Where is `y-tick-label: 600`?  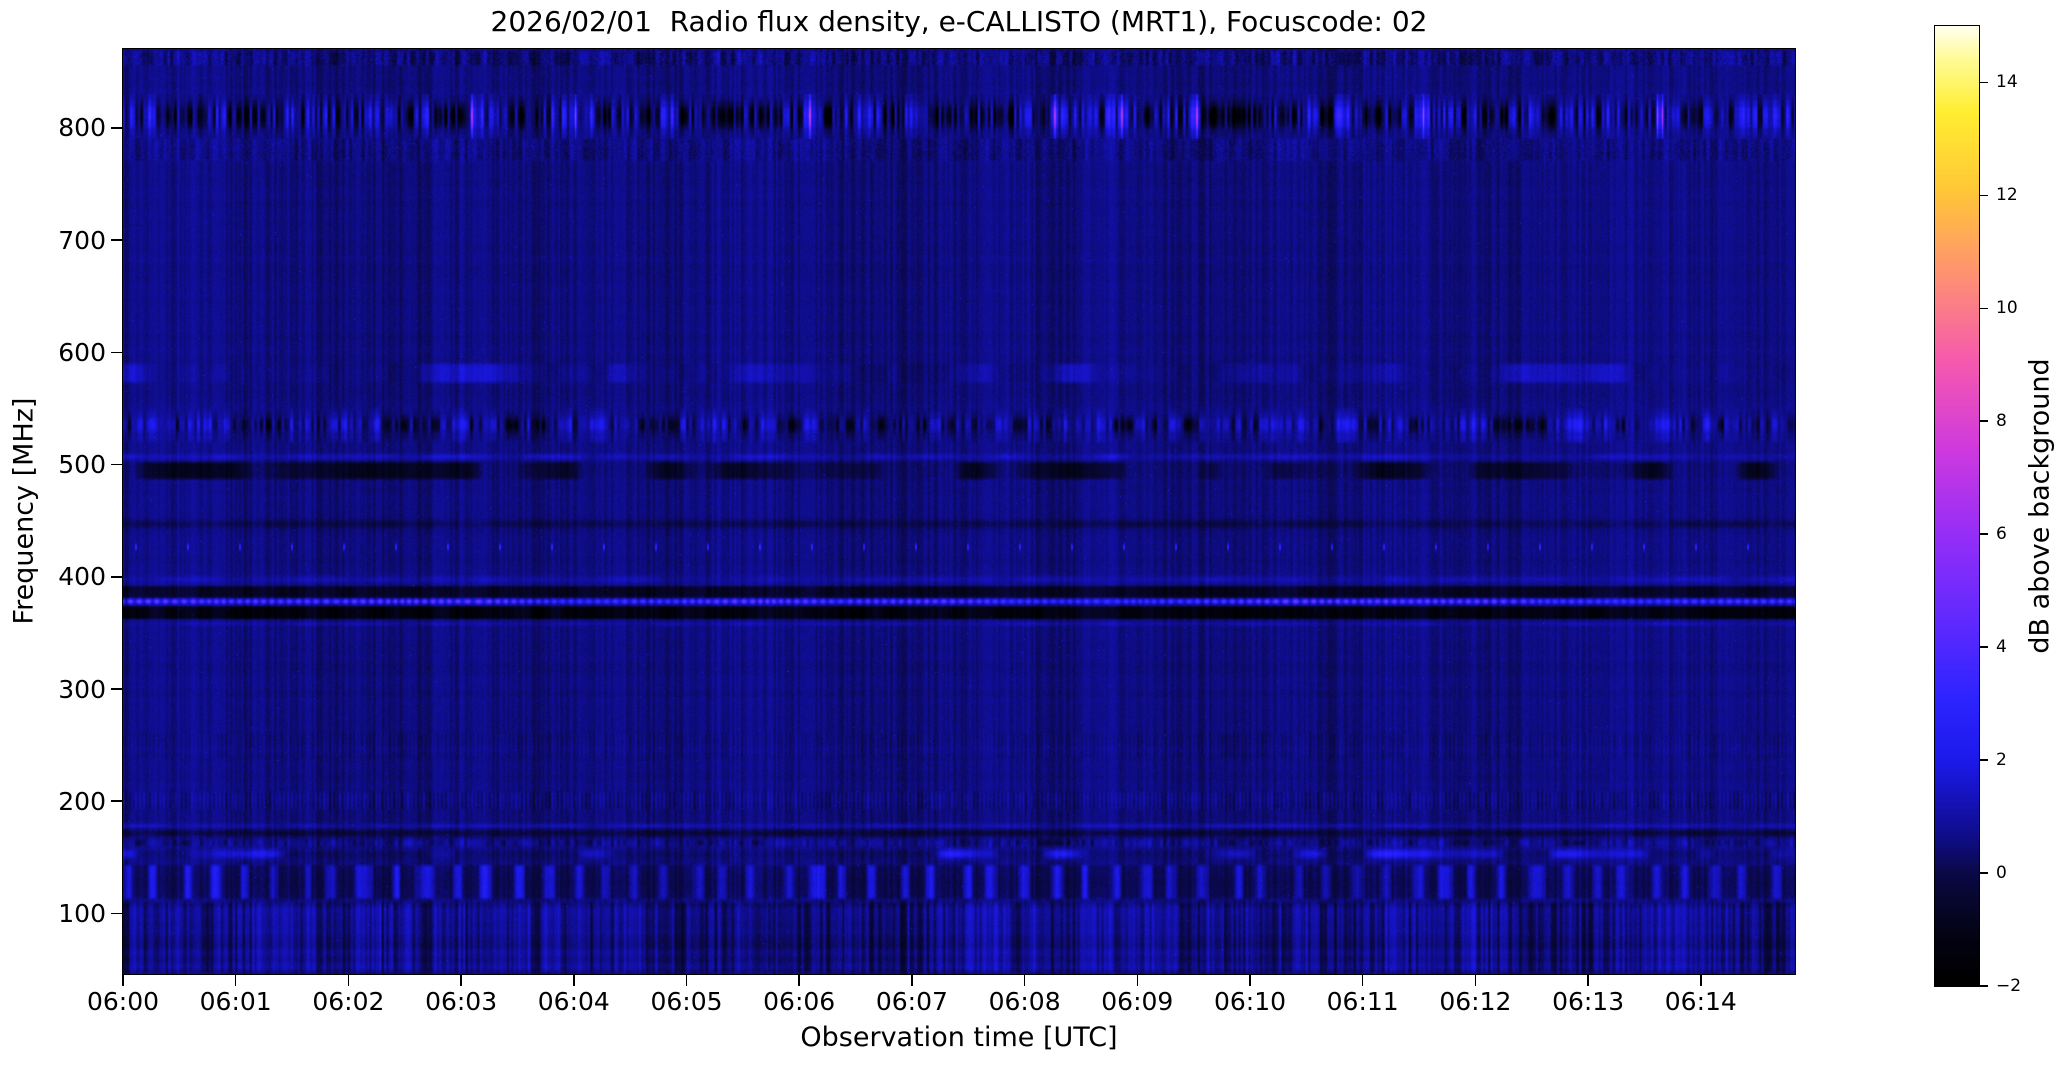 y-tick-label: 600 is located at coordinates (82, 352).